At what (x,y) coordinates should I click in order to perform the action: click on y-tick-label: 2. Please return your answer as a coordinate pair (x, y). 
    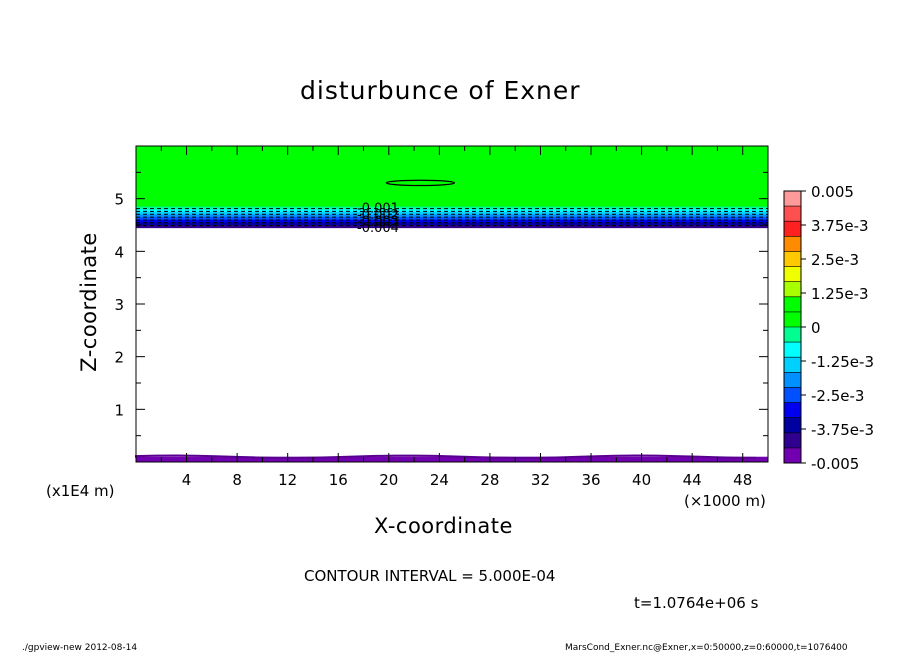
    Looking at the image, I should click on (119, 358).